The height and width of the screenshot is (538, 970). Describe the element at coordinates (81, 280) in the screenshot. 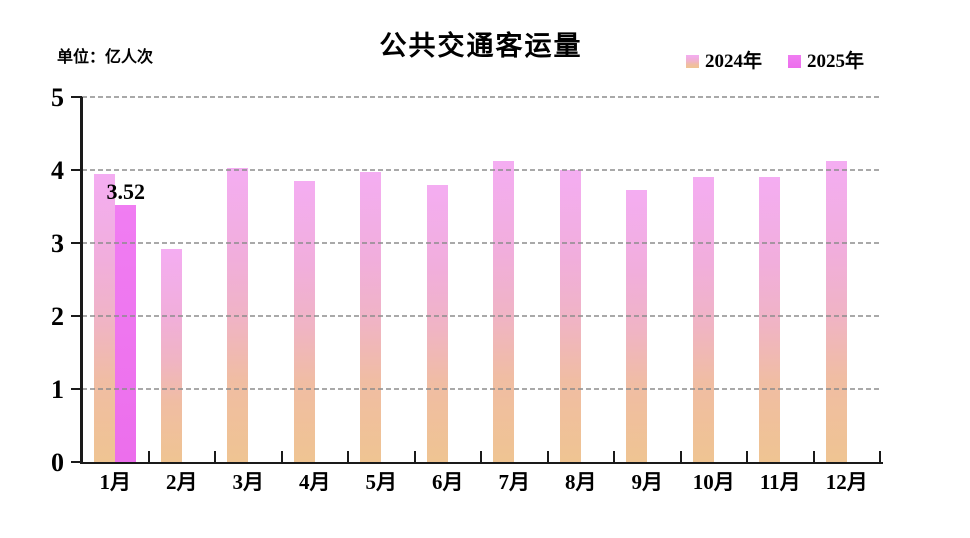

I see `y-axis-line` at that location.